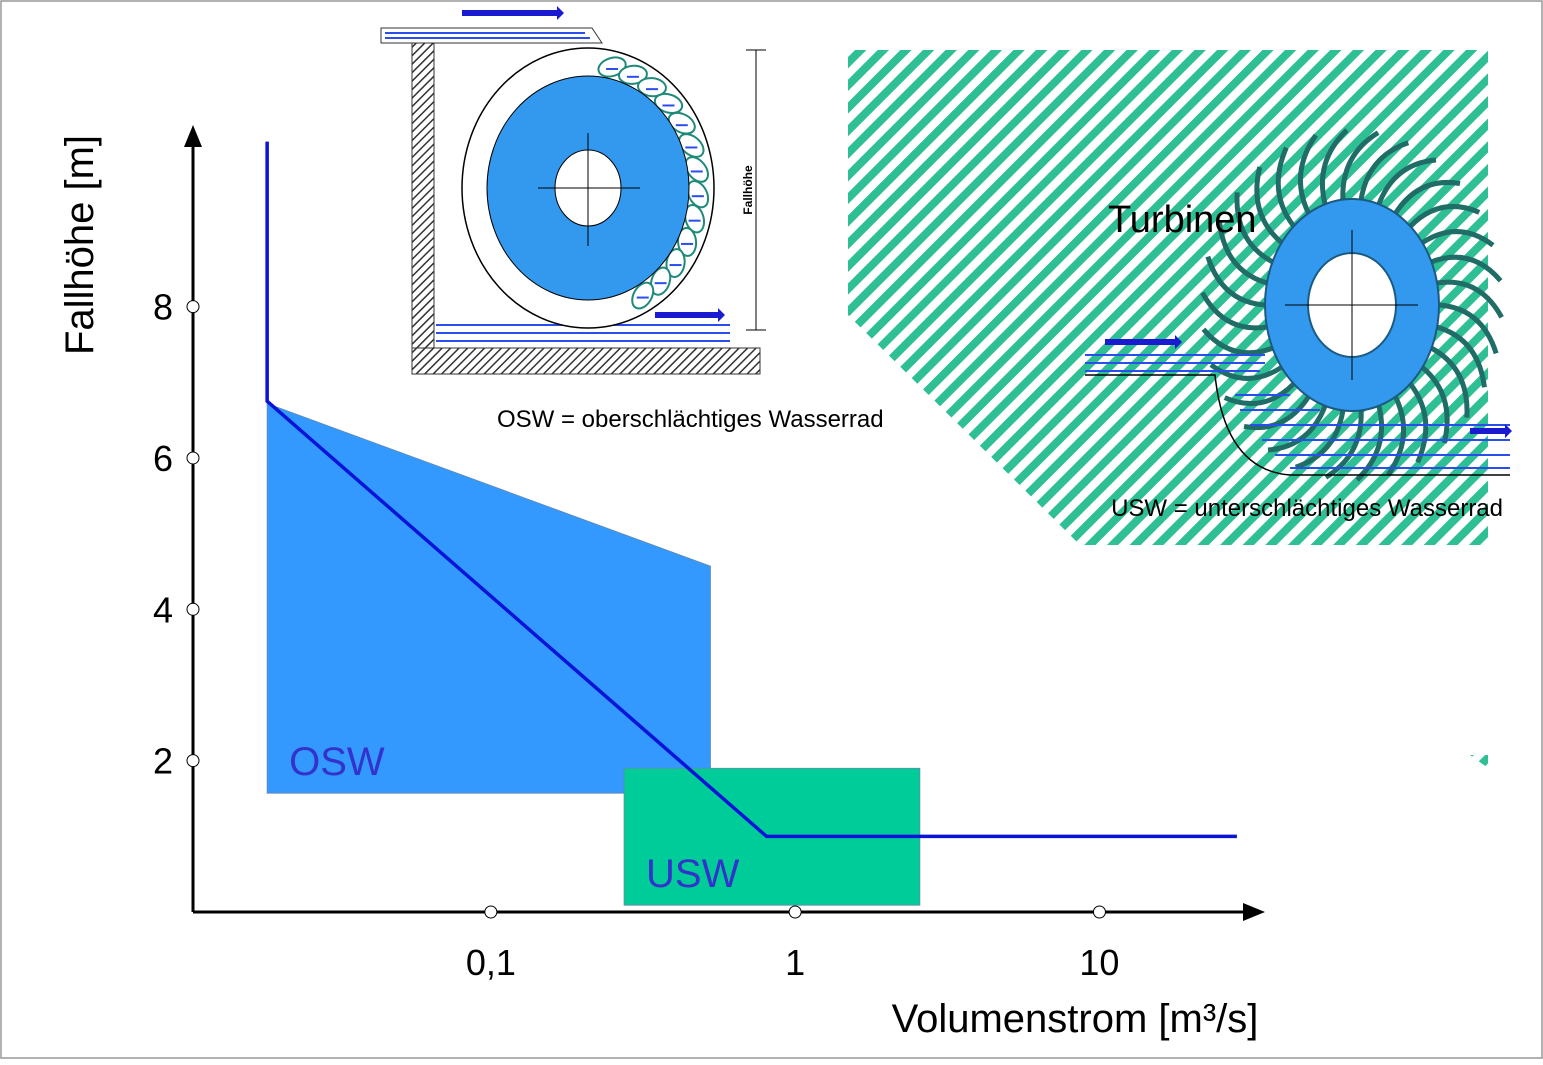 The height and width of the screenshot is (1065, 1543). What do you see at coordinates (80, 245) in the screenshot?
I see `y-axis-title: Fallhöhe [m]` at bounding box center [80, 245].